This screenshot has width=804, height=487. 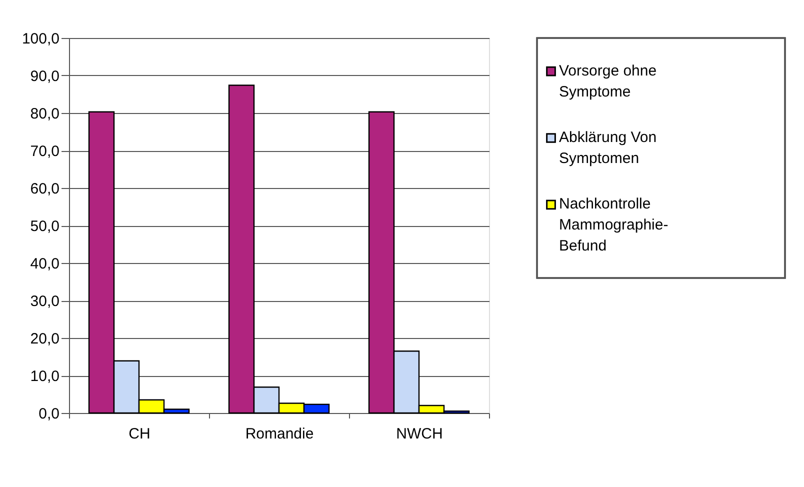 I want to click on y-tick-label: 30,0, so click(x=45, y=301).